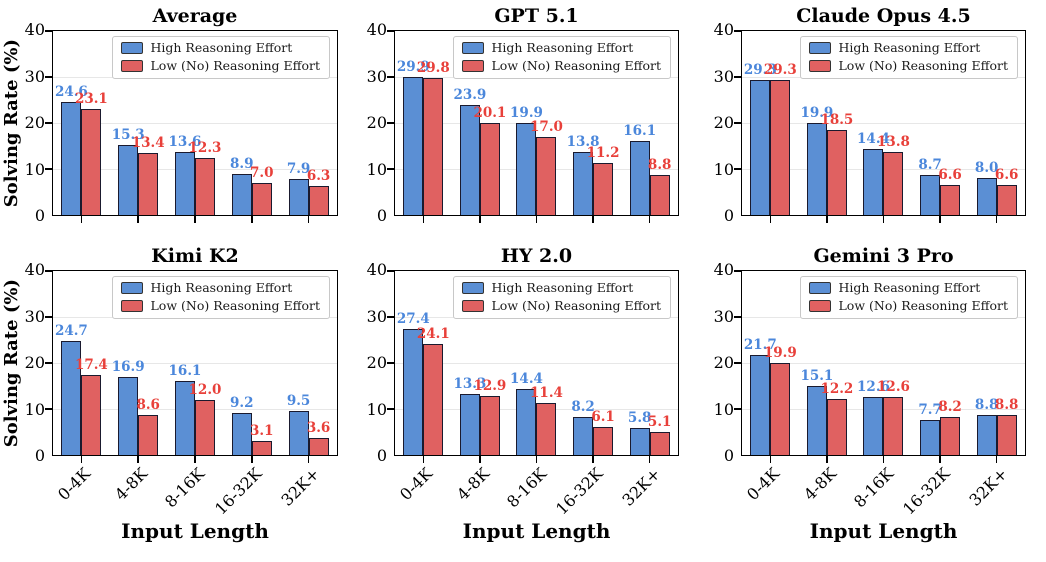  I want to click on bar-value-label: 9.5, so click(298, 401).